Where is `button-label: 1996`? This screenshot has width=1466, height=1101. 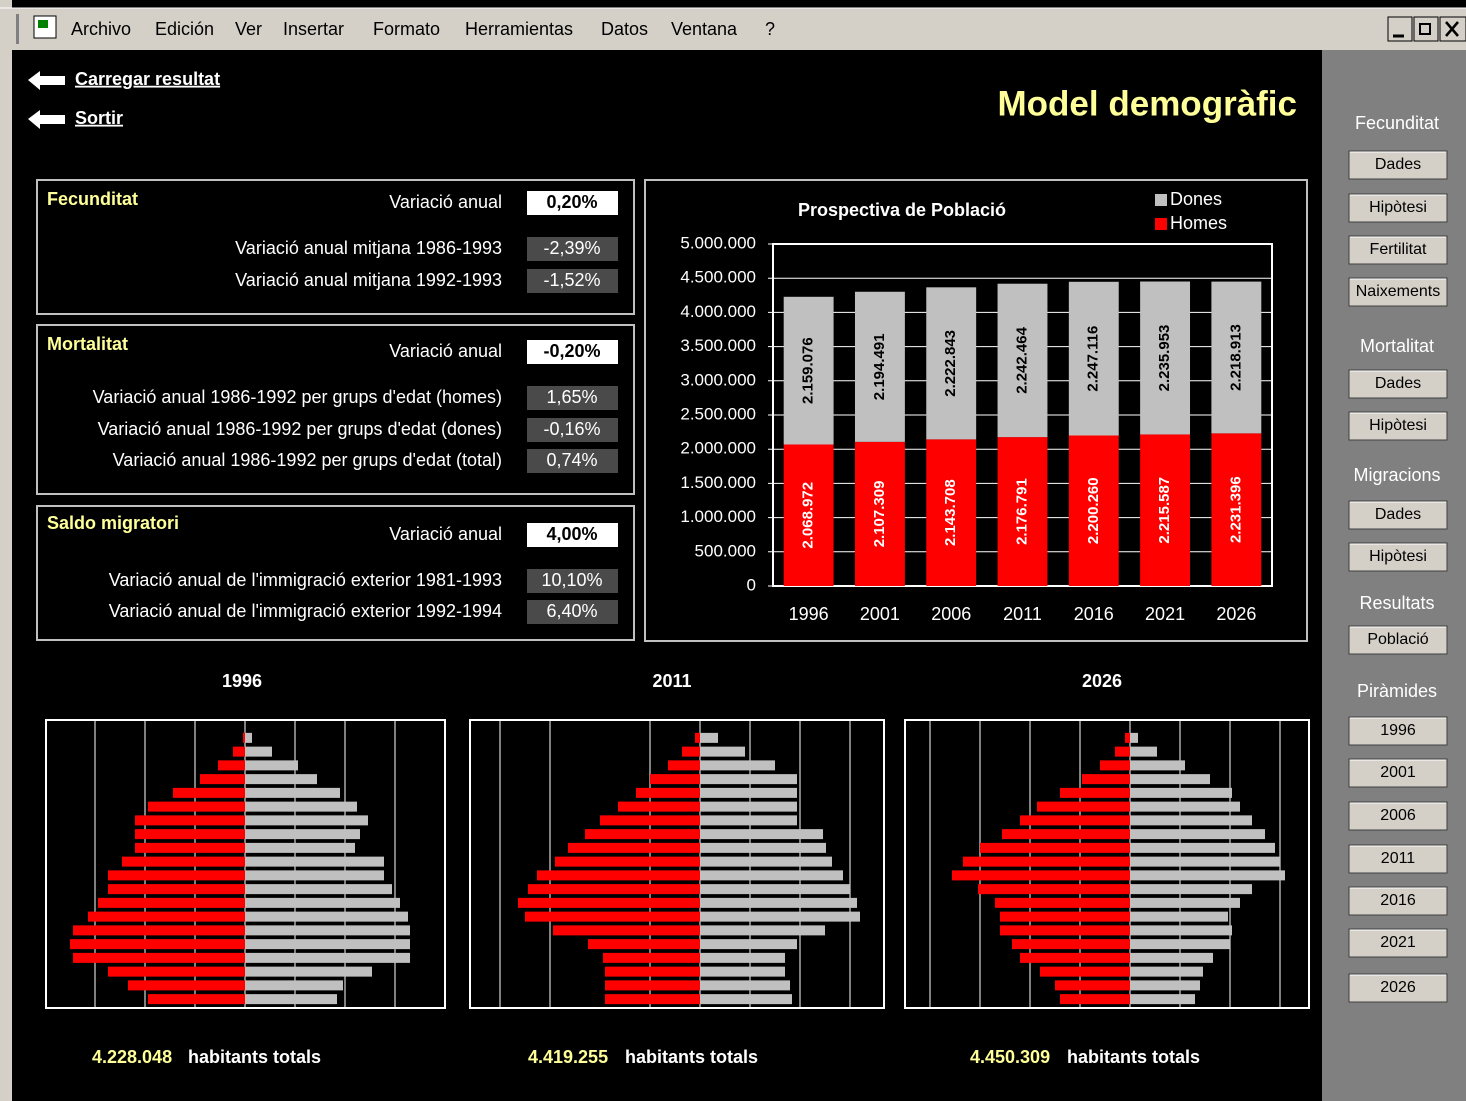
button-label: 1996 is located at coordinates (1398, 730).